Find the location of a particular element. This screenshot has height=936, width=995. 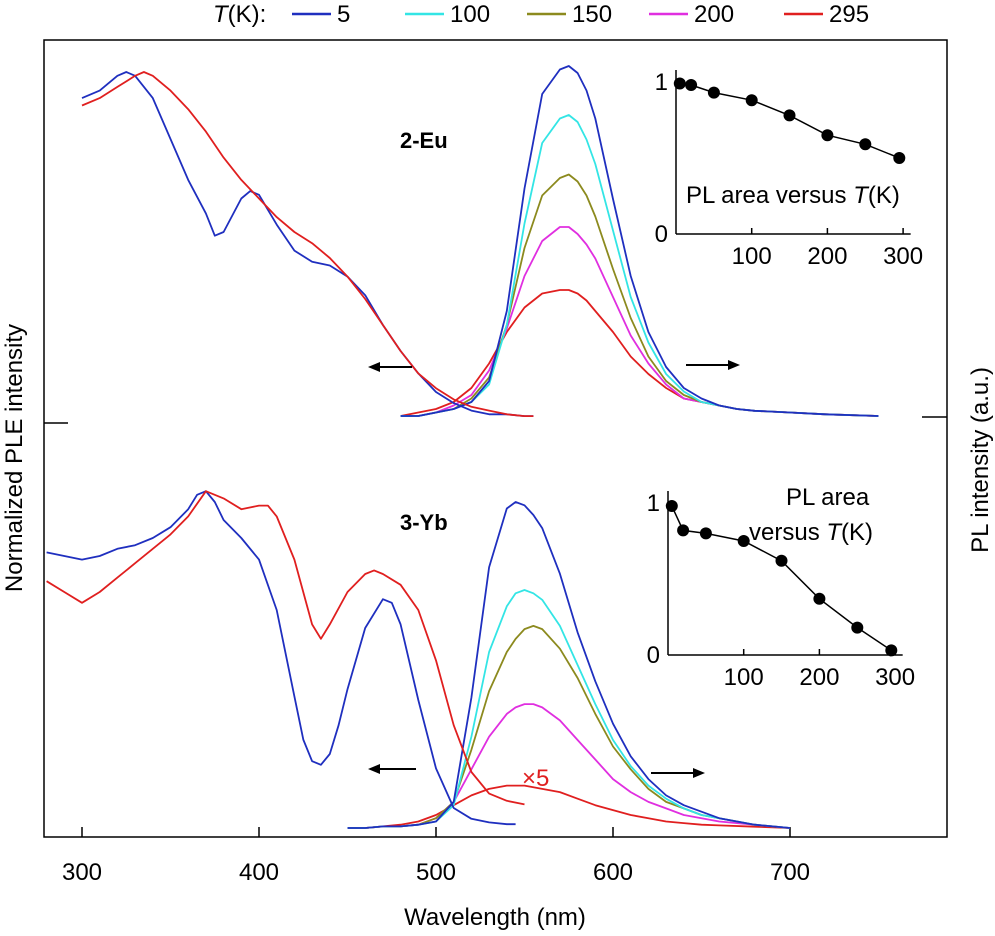

arrow-right-top is located at coordinates (713, 365).